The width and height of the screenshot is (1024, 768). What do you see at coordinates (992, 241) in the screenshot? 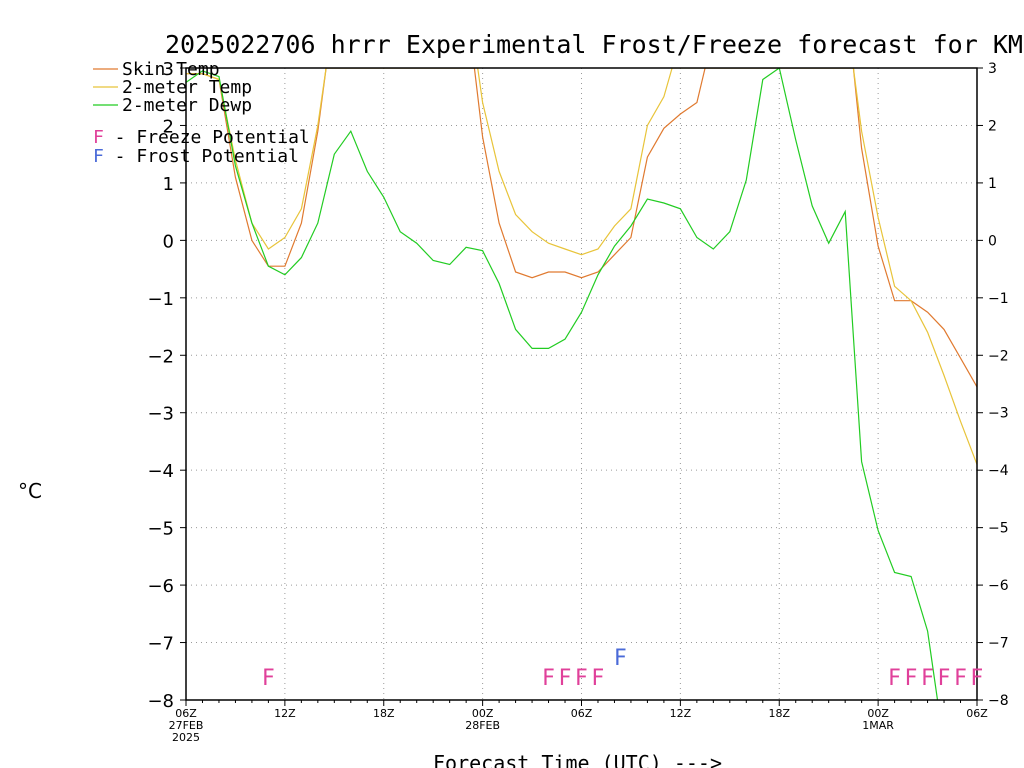
I see `y-tick-label-right: 0` at bounding box center [992, 241].